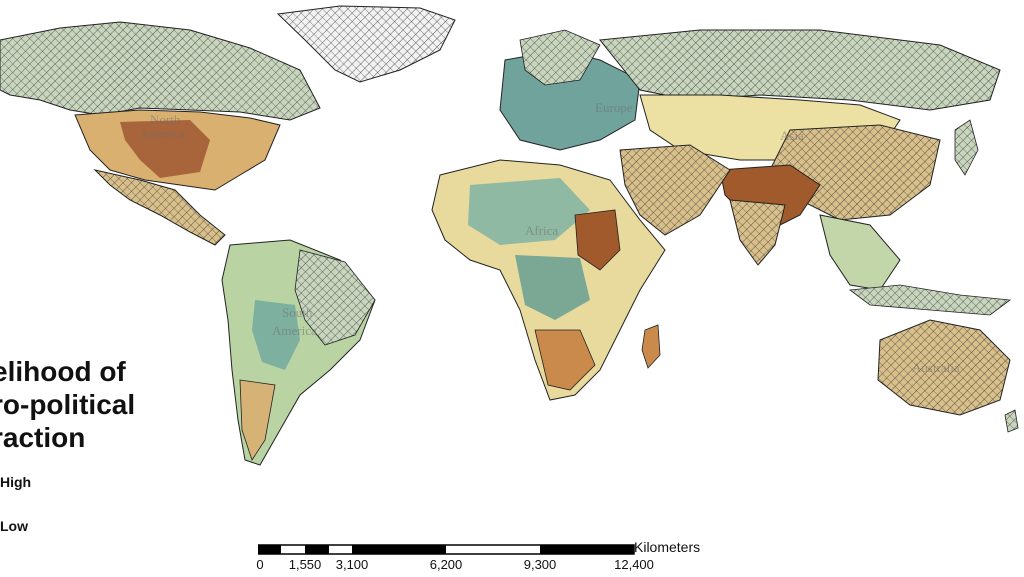 This screenshot has height=577, width=1024. I want to click on label-north-america-1: North, so click(165, 119).